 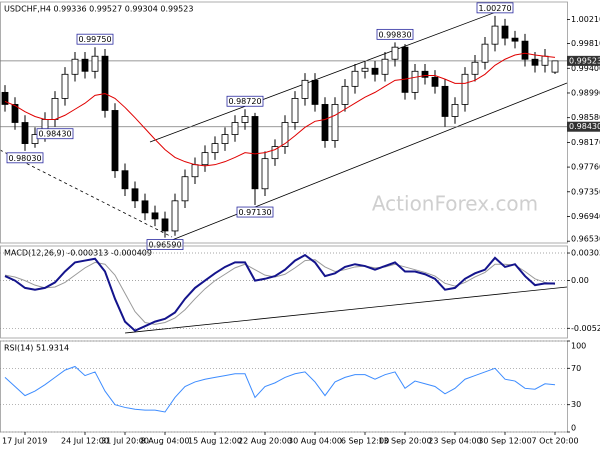 What do you see at coordinates (265, 441) in the screenshot?
I see `x-tick-label: 22 Aug 20:00` at bounding box center [265, 441].